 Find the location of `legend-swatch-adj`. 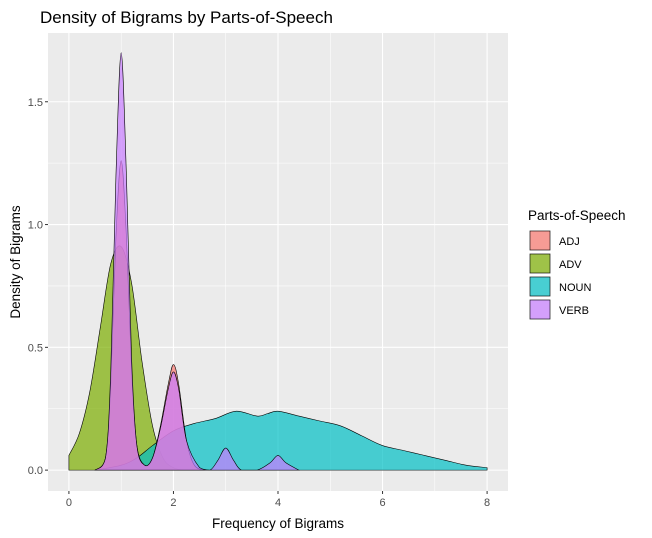

legend-swatch-adj is located at coordinates (540, 240).